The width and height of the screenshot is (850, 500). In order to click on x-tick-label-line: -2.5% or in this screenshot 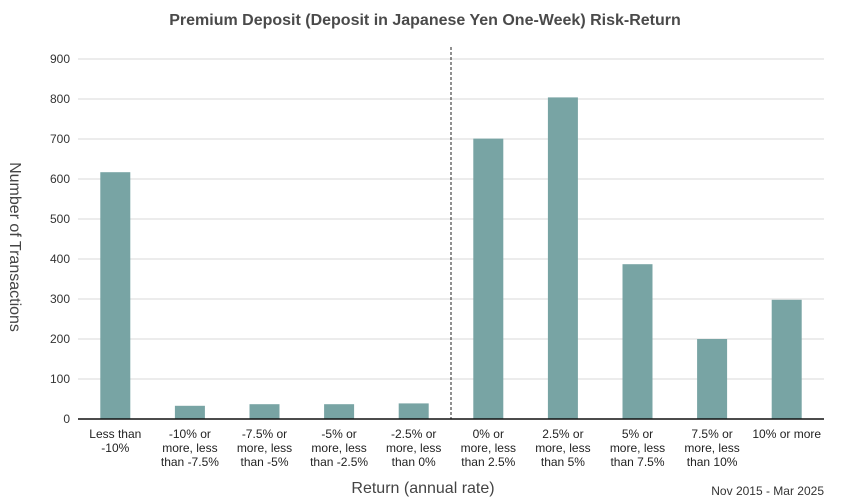, I will do `click(413, 434)`.